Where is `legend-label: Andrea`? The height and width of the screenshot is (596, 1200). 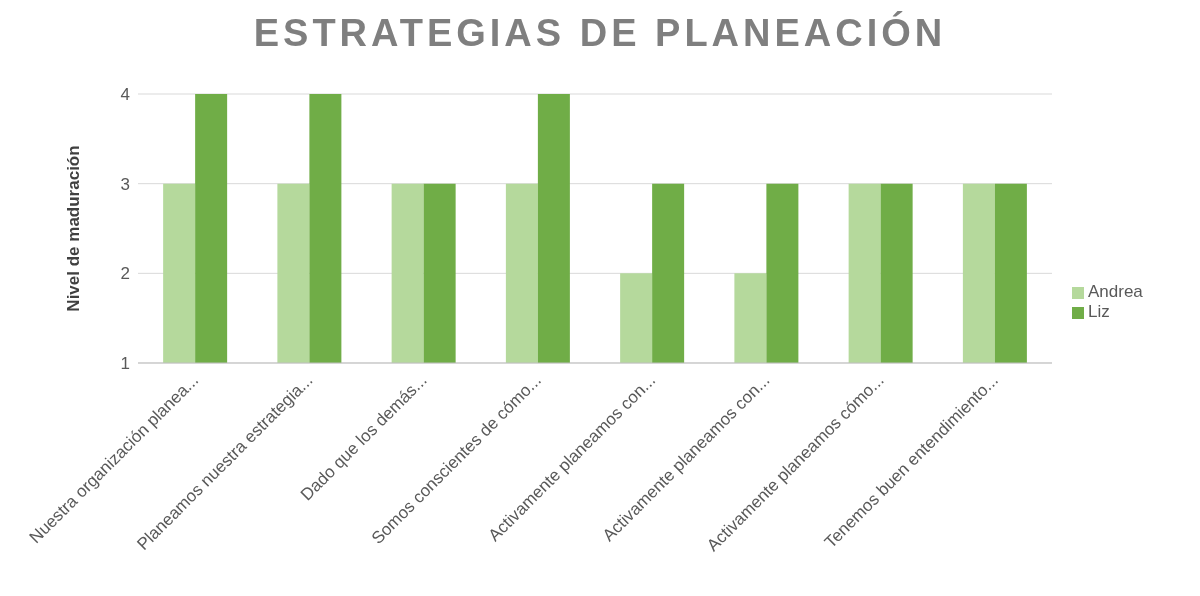
legend-label: Andrea is located at coordinates (1115, 291).